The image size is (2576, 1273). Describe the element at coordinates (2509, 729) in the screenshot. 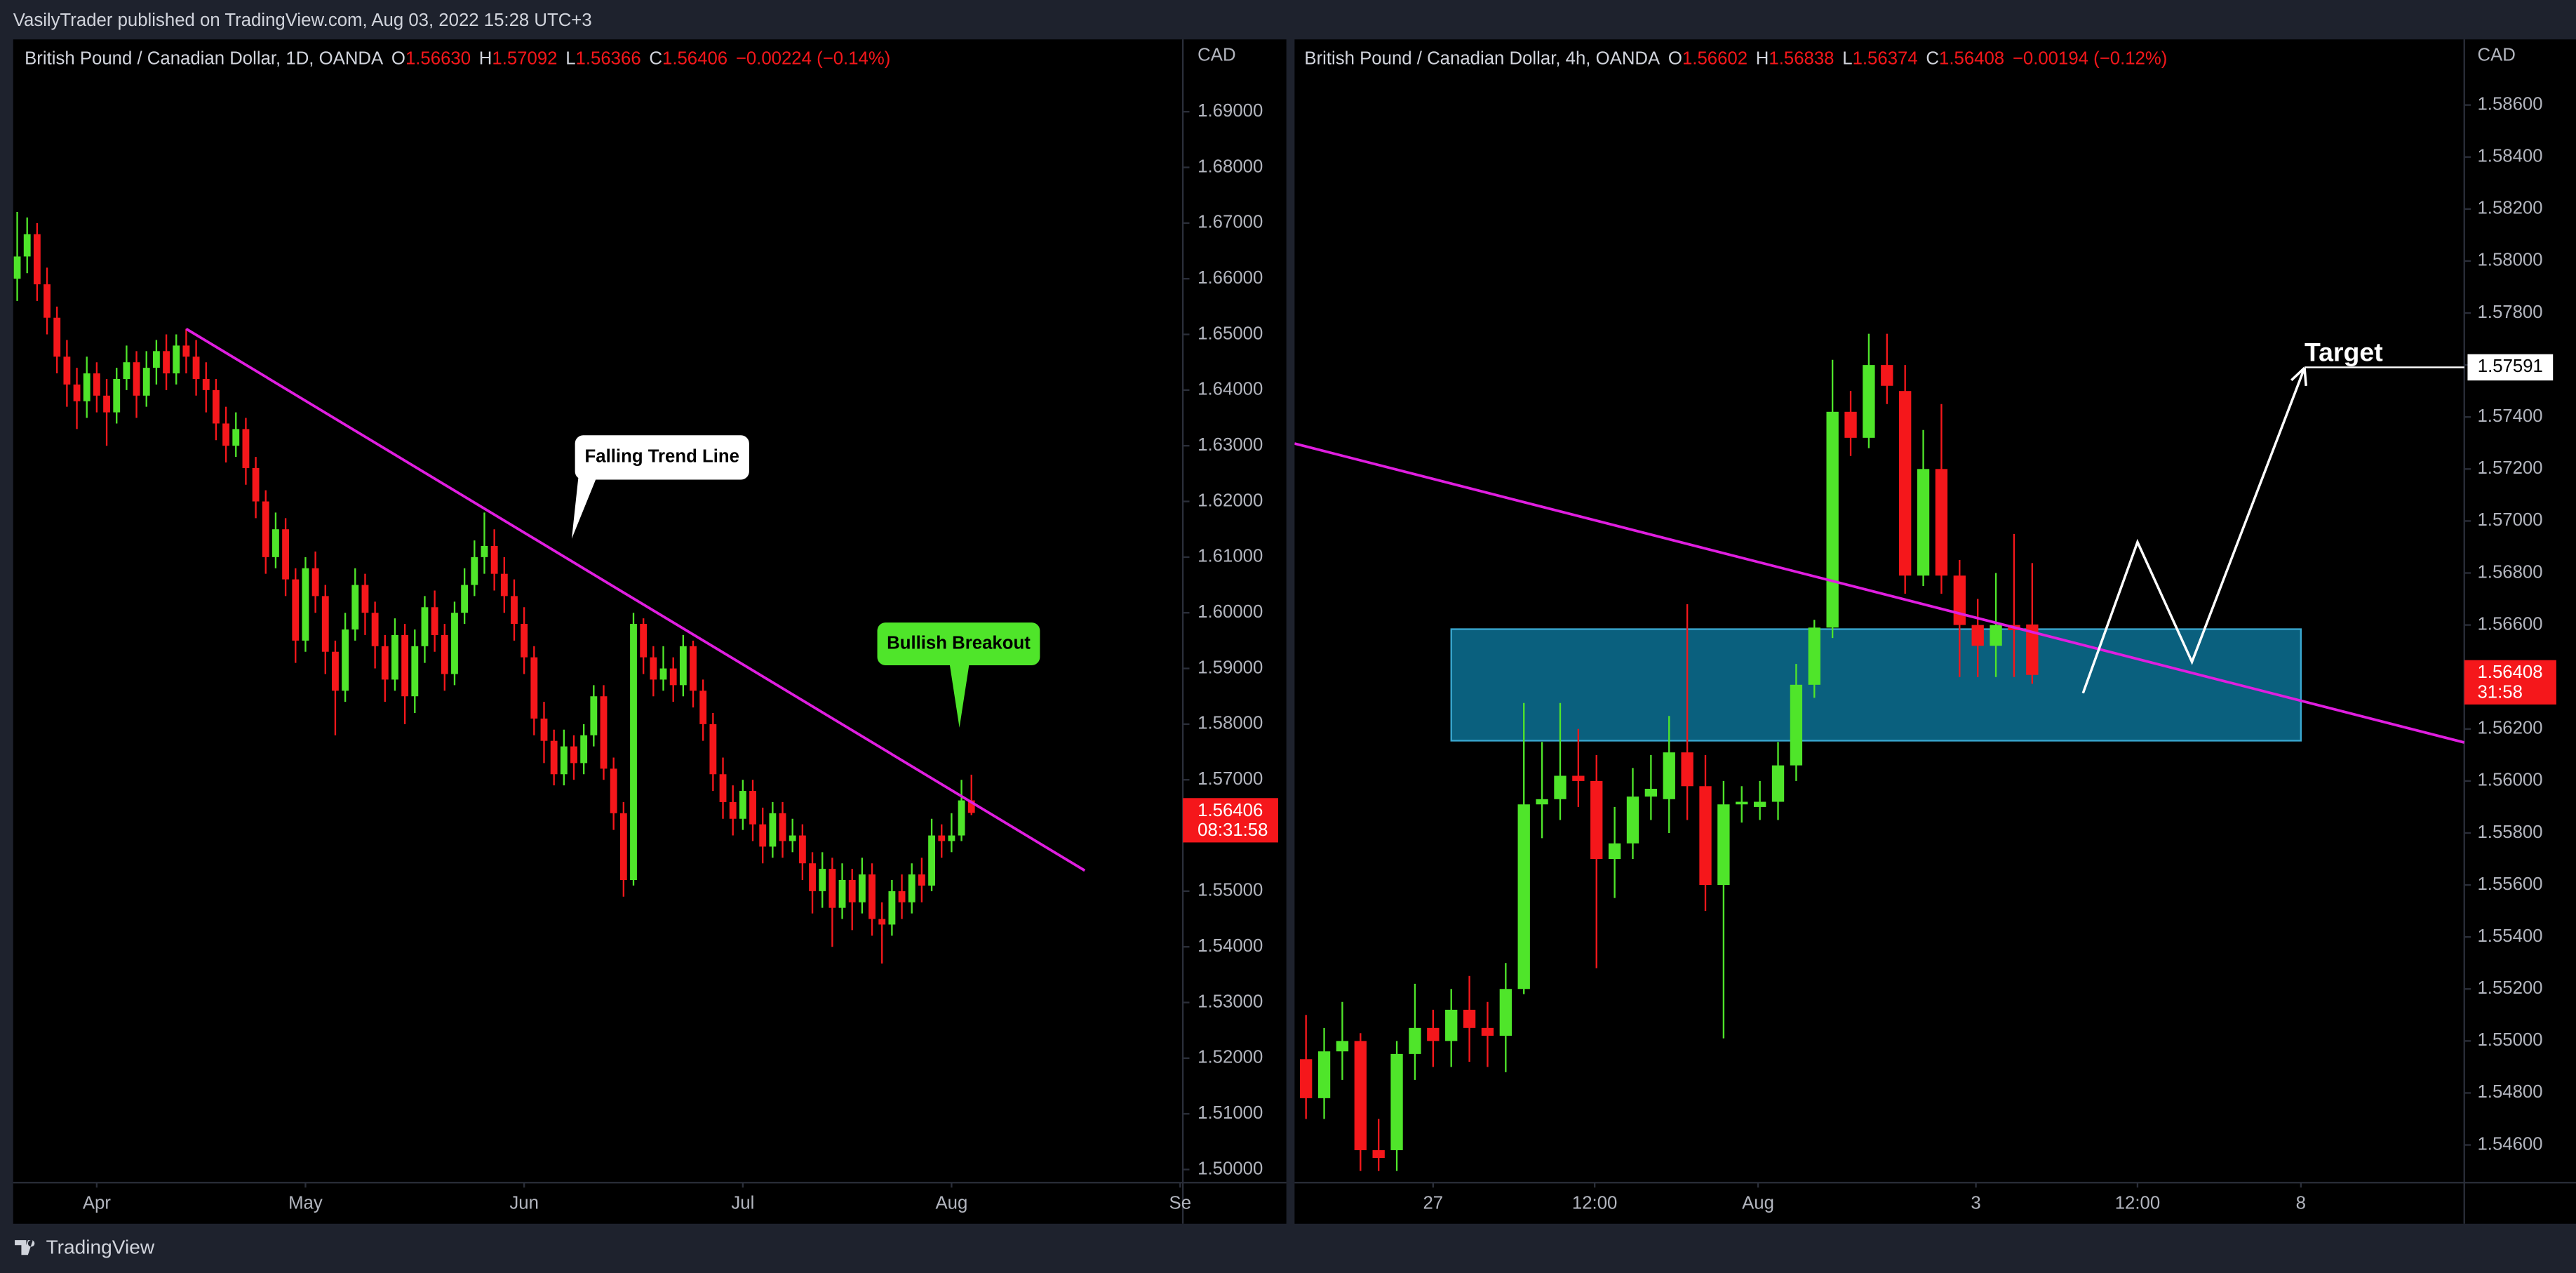

I see `y-tick-label: 1.56200` at that location.